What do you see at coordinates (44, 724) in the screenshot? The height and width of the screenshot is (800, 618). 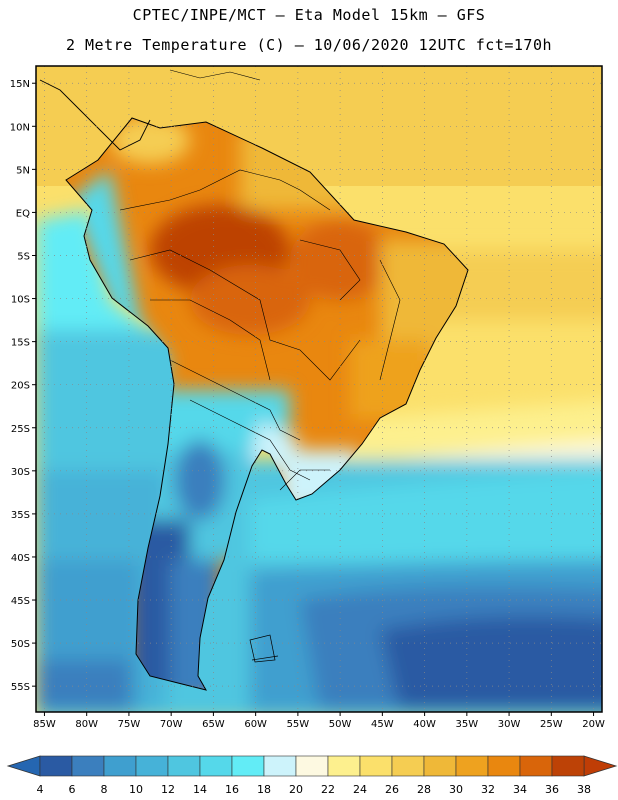 I see `lon-label: 85W` at bounding box center [44, 724].